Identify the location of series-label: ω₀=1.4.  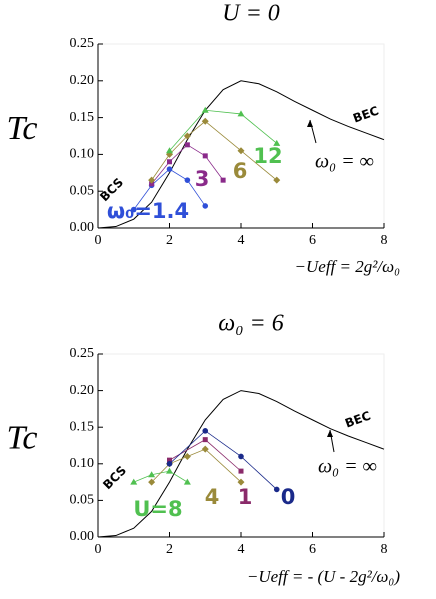
(148, 211).